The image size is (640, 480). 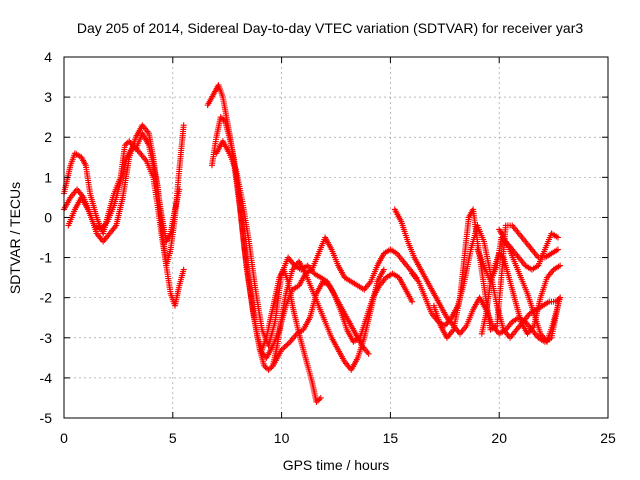 What do you see at coordinates (46, 418) in the screenshot?
I see `y-tick-label: -5` at bounding box center [46, 418].